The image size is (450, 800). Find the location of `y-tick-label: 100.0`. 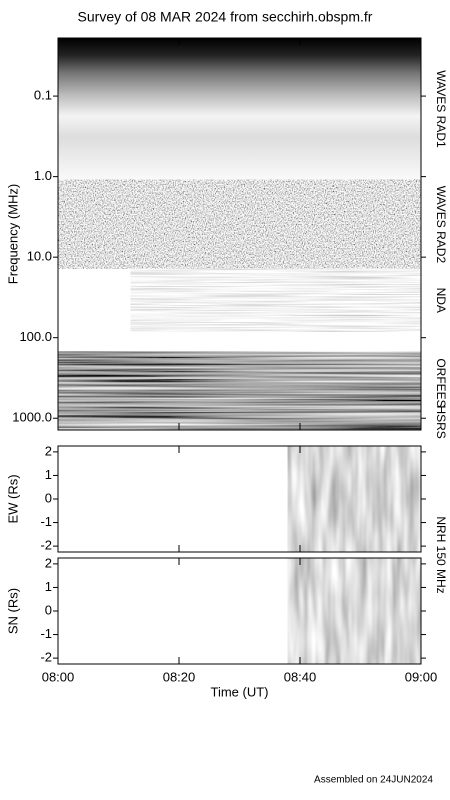

y-tick-label: 100.0 is located at coordinates (35, 336).